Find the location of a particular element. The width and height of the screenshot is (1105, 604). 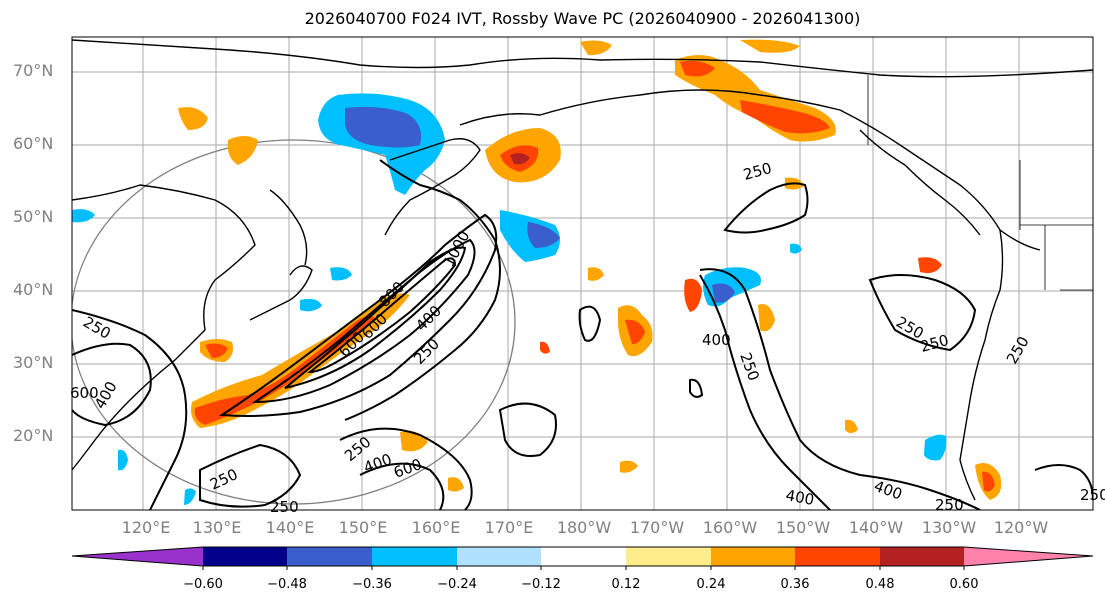

longitude-label: 120°E is located at coordinates (146, 527).